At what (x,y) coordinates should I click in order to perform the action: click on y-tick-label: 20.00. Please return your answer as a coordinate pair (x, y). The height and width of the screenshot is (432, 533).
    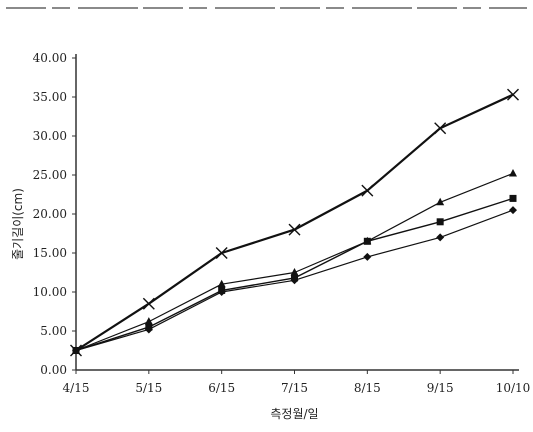
    Looking at the image, I should click on (50, 214).